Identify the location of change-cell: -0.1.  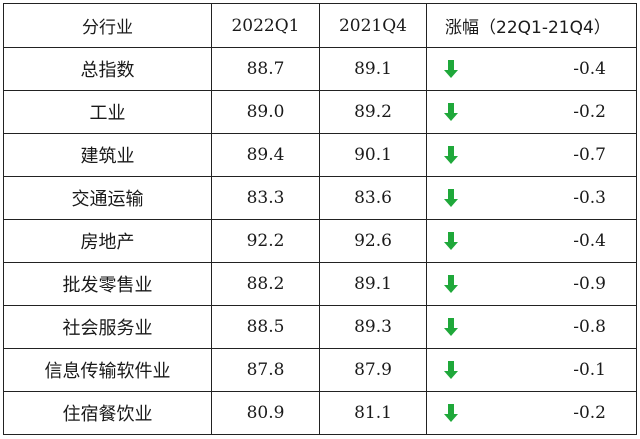
(531, 370).